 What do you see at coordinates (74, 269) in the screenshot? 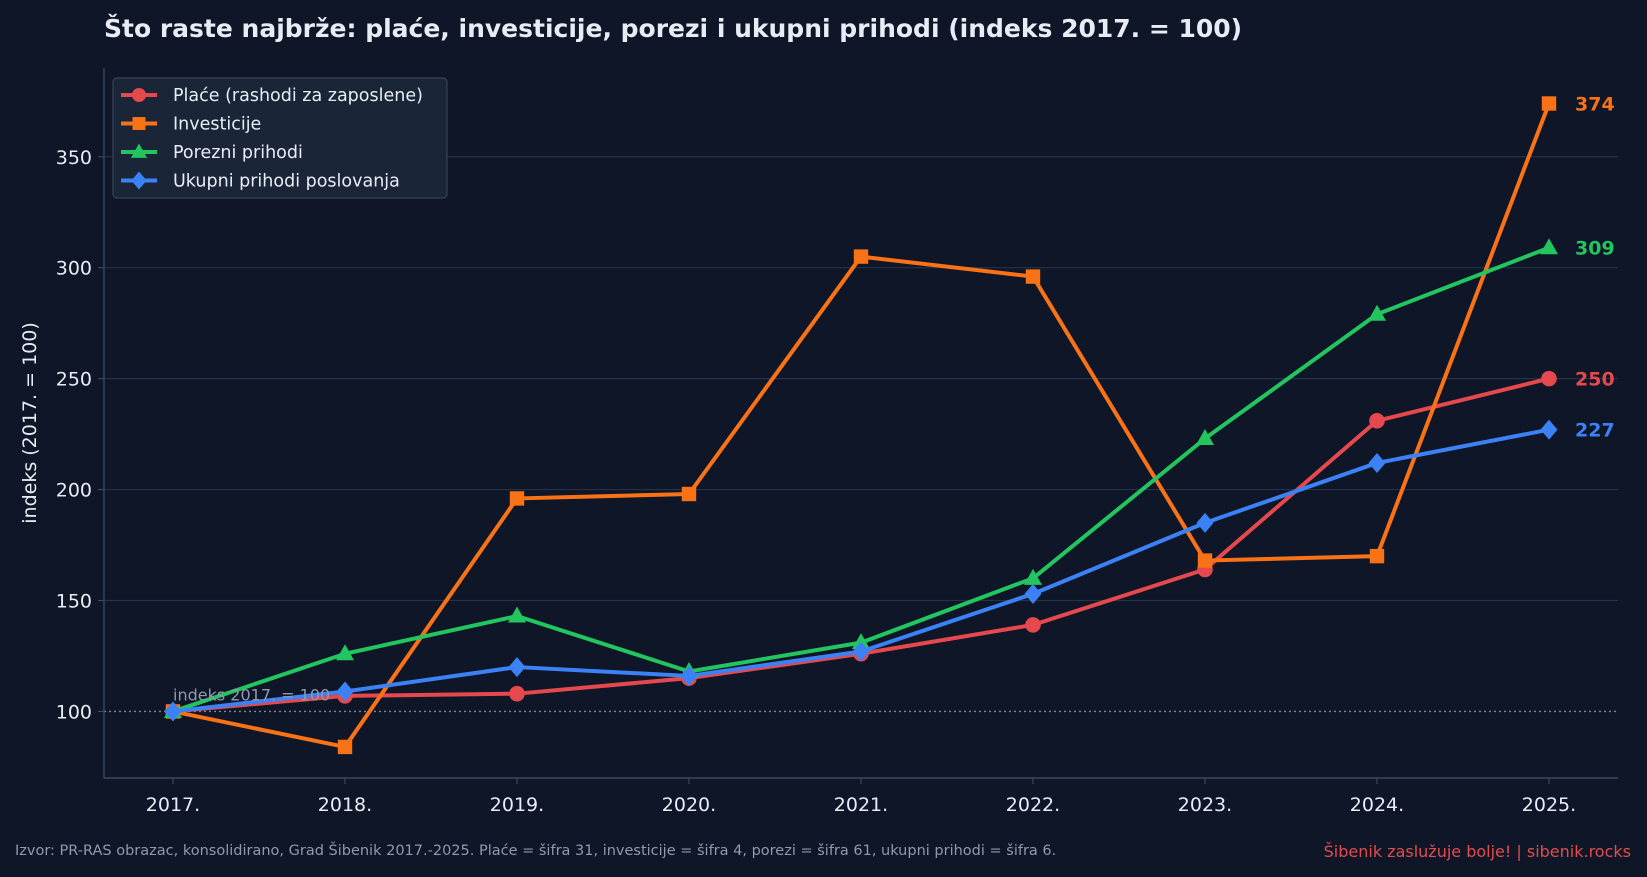
I see `y-tick-label: 300` at bounding box center [74, 269].